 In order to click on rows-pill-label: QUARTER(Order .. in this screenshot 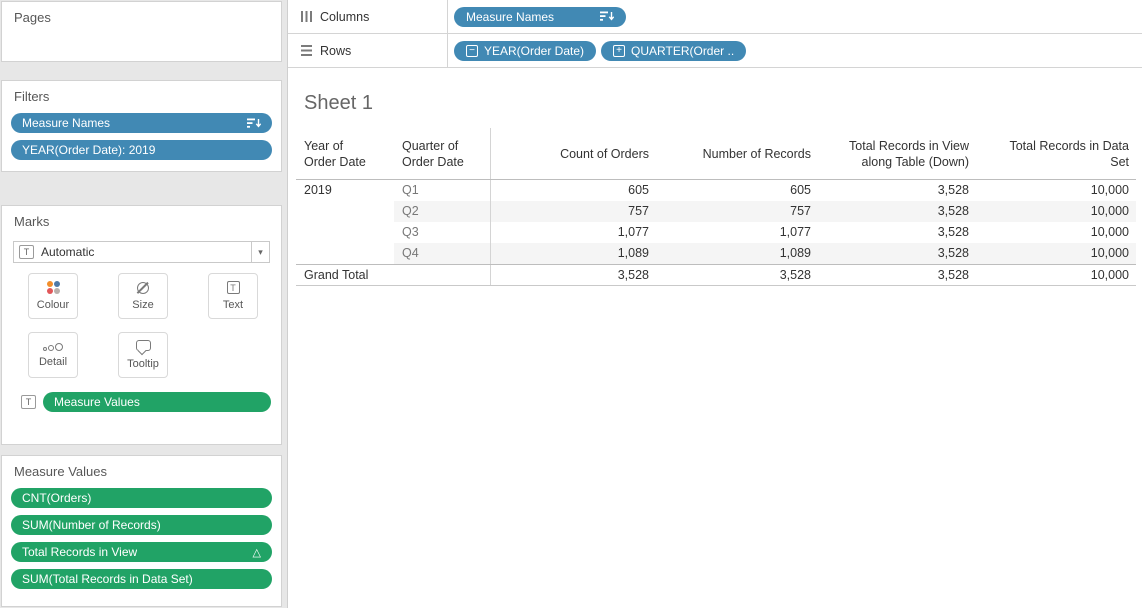, I will do `click(683, 50)`.